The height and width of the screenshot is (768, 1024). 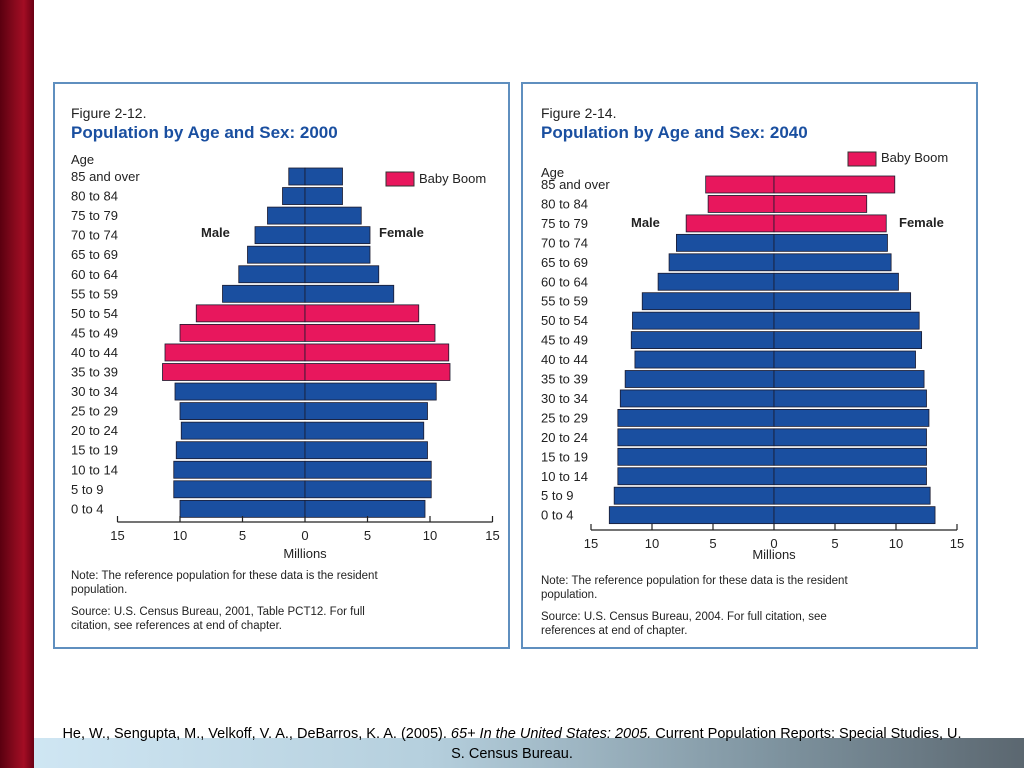 I want to click on figure-label: Figure 2-12., so click(x=108, y=113).